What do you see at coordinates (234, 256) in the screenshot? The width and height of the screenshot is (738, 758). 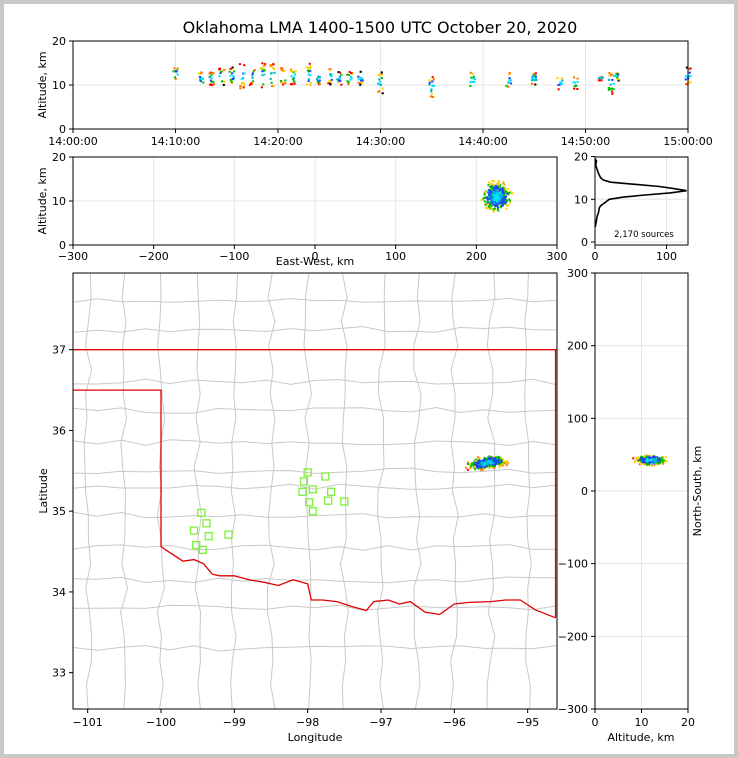 I see `ew-tick-label: −100` at bounding box center [234, 256].